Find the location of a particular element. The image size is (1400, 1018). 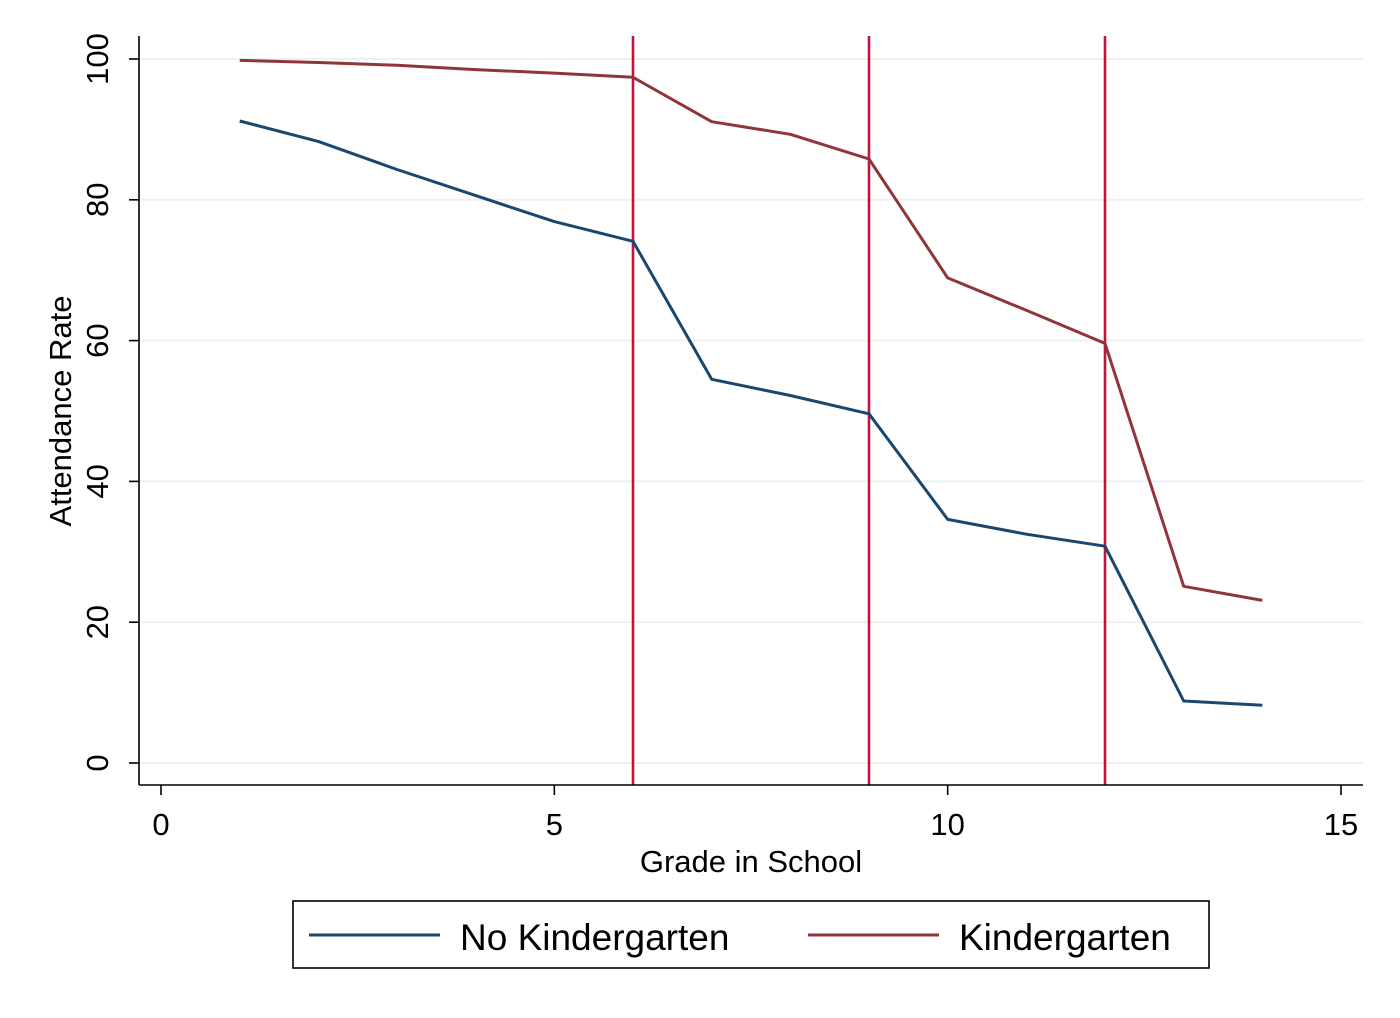

y-tick-label-60: 60 is located at coordinates (97, 340).